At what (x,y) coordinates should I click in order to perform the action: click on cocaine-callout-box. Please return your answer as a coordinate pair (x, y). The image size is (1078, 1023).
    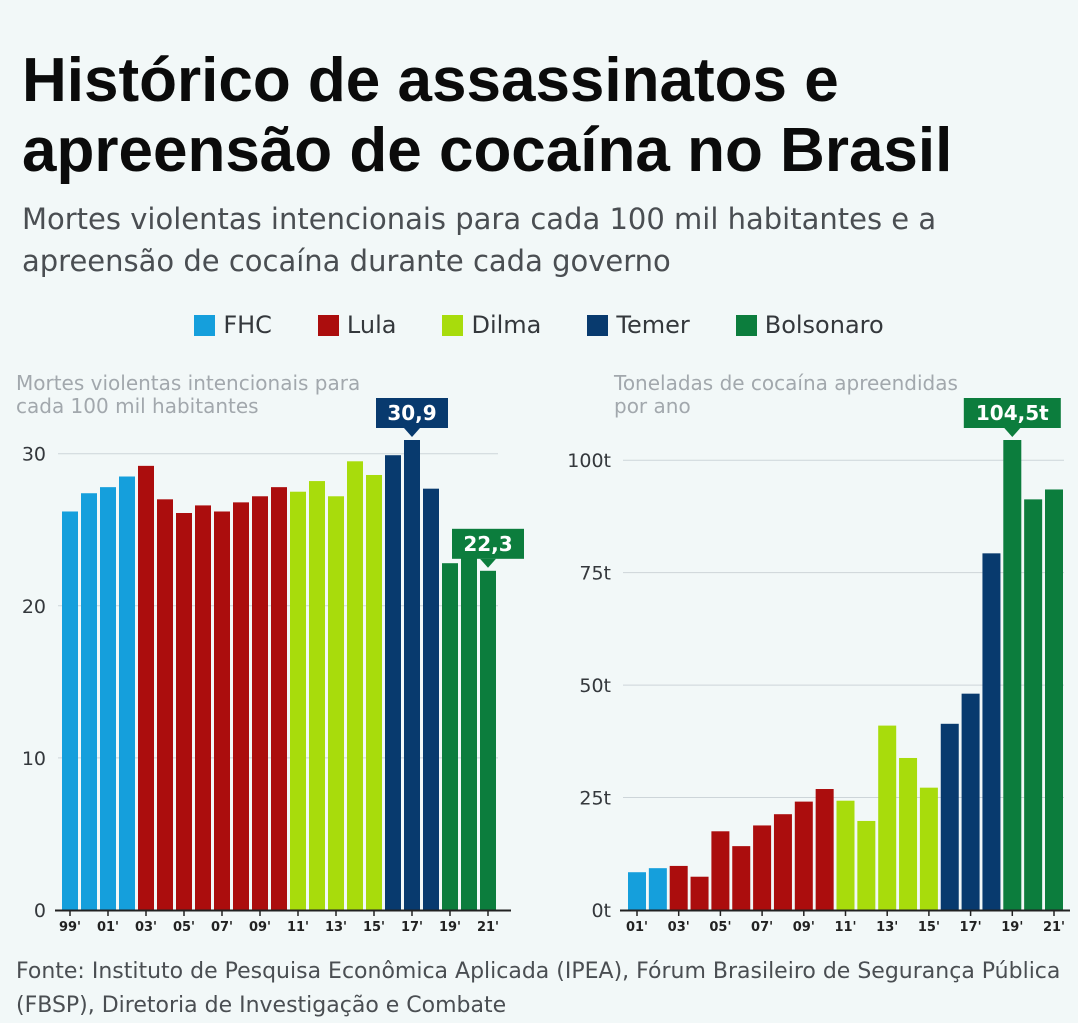
    Looking at the image, I should click on (1012, 413).